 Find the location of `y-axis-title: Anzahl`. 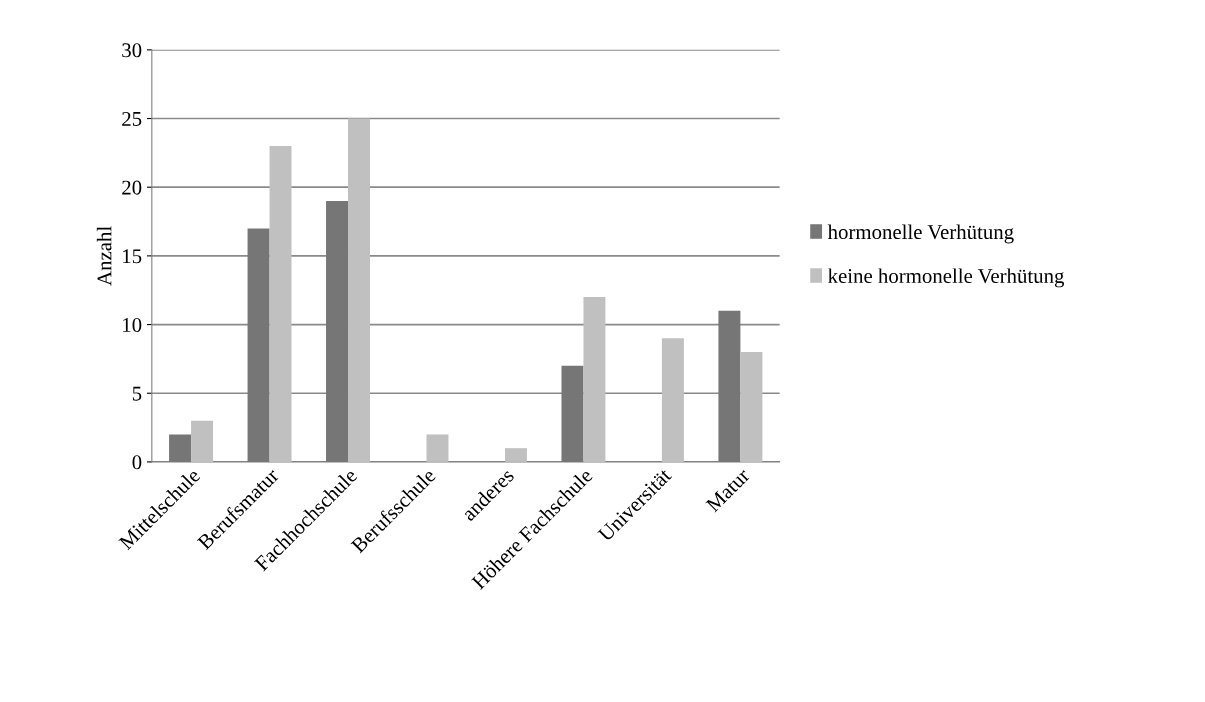

y-axis-title: Anzahl is located at coordinates (104, 256).